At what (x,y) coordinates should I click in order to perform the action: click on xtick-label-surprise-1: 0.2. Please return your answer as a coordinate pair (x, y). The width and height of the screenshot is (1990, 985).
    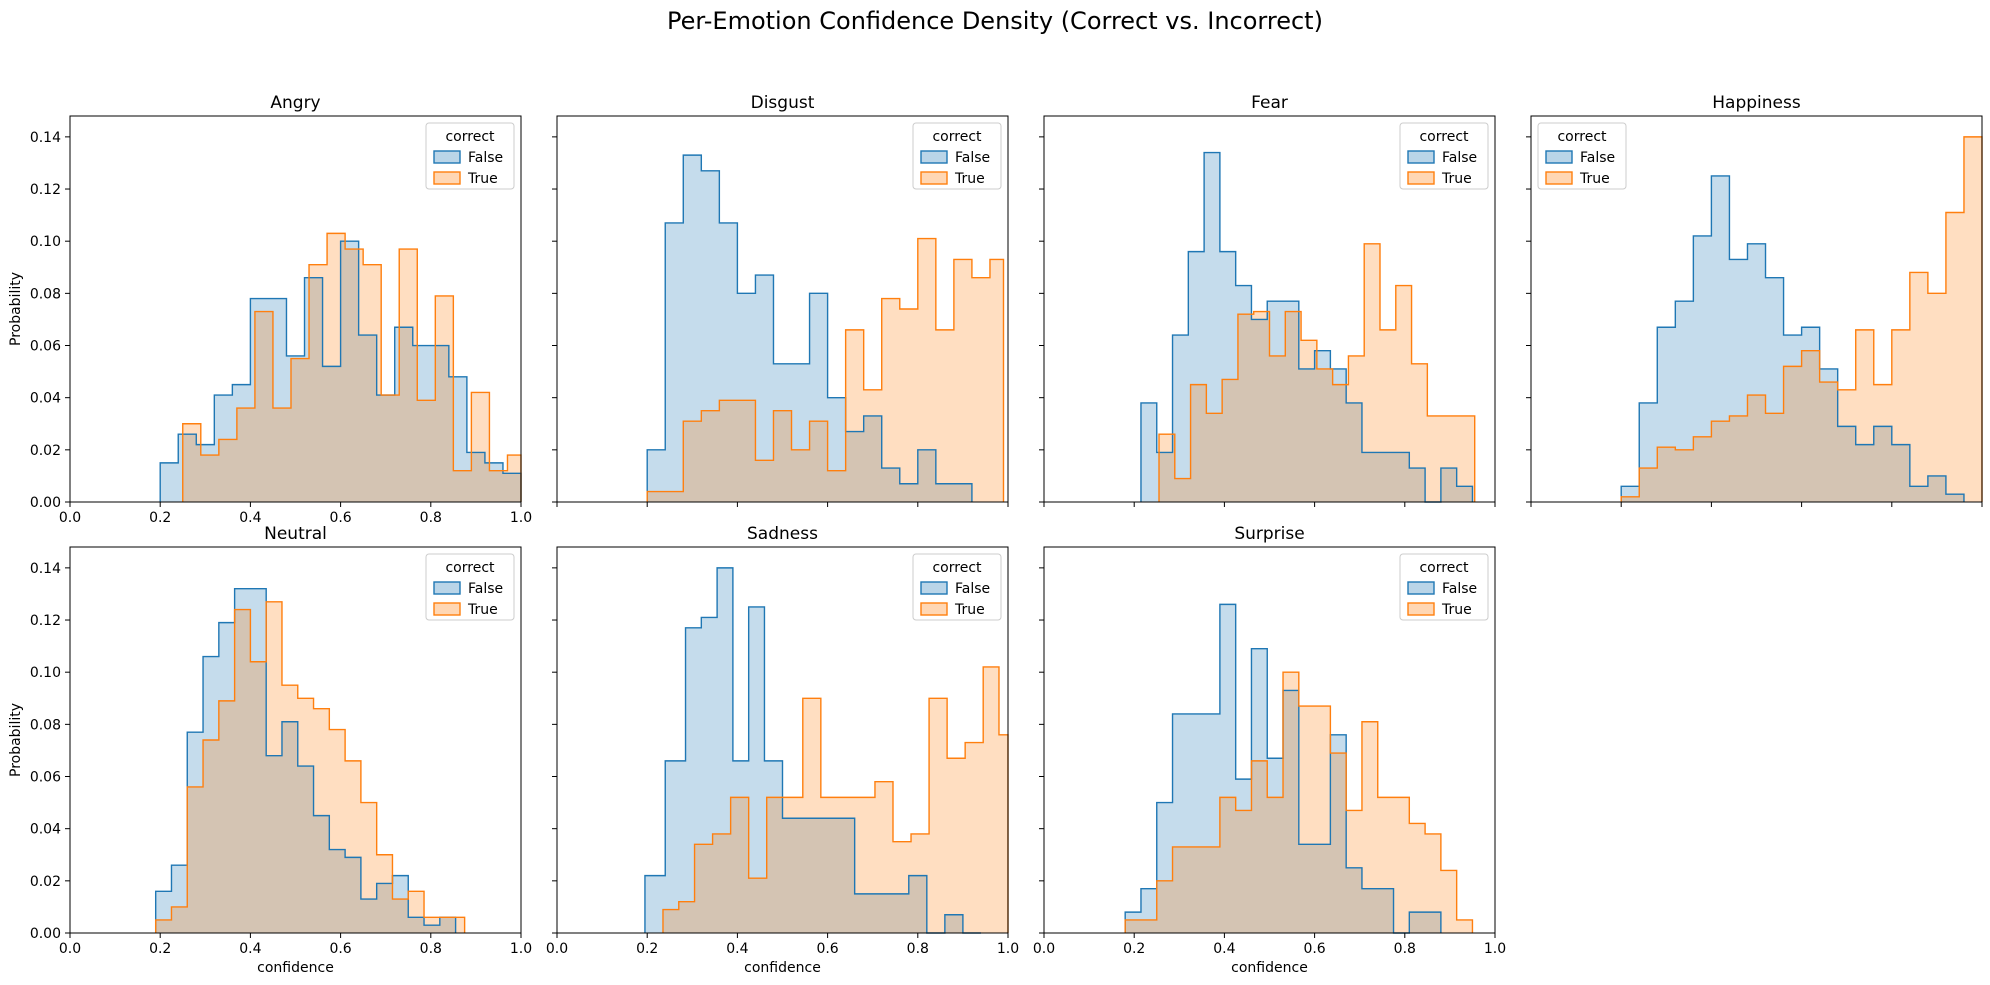
    Looking at the image, I should click on (1134, 949).